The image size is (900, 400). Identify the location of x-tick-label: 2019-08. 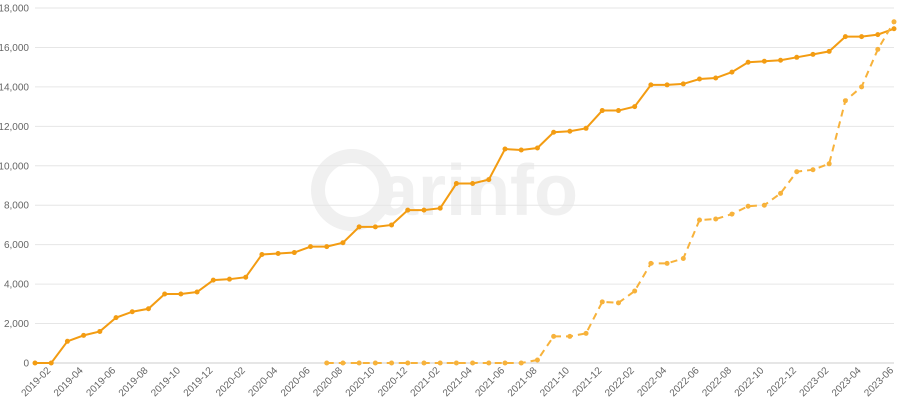
(134, 382).